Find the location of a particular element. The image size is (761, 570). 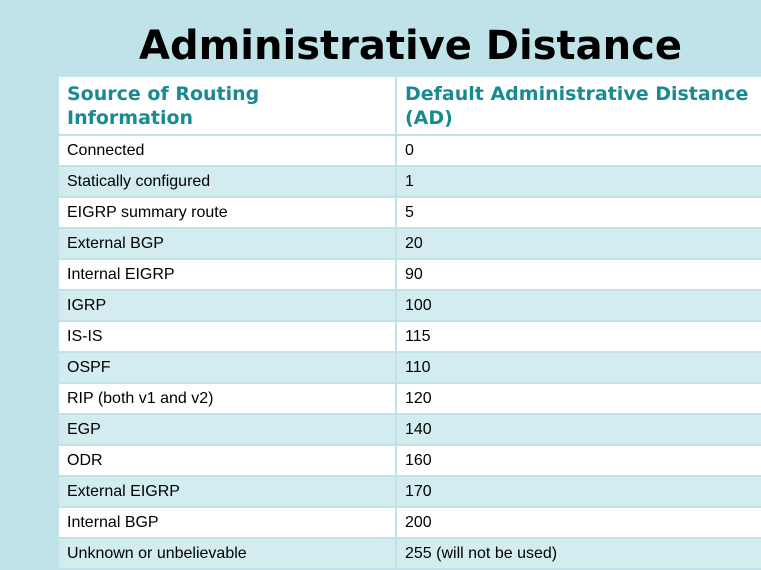

table-row: Internal BGP 200 is located at coordinates (410, 523).